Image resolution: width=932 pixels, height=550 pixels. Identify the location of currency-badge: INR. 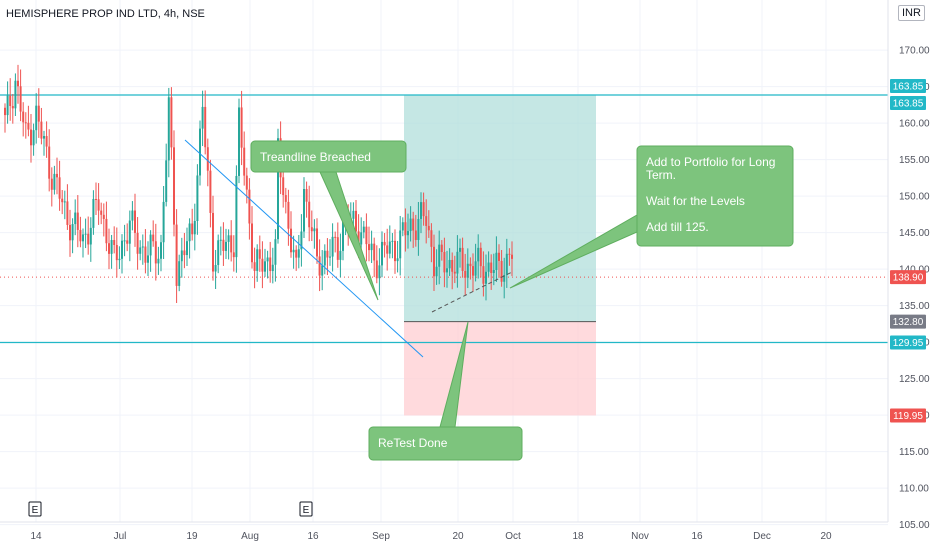
(911, 13).